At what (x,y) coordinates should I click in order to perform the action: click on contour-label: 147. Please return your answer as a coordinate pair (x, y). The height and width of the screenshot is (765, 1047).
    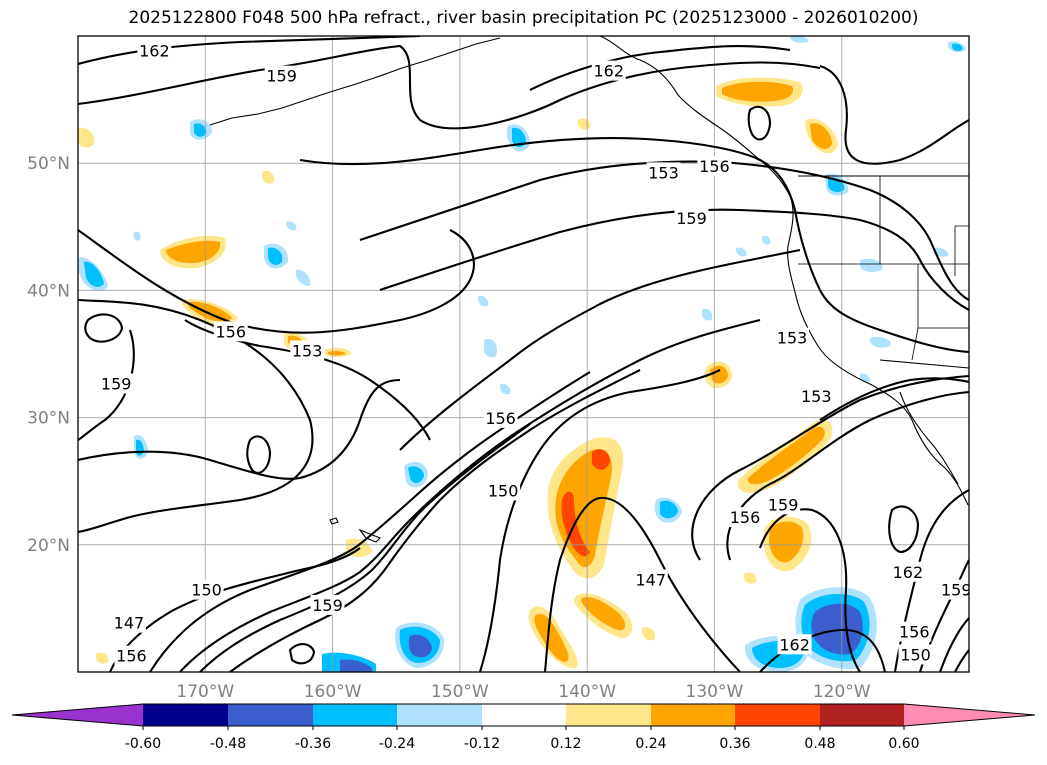
    Looking at the image, I should click on (651, 579).